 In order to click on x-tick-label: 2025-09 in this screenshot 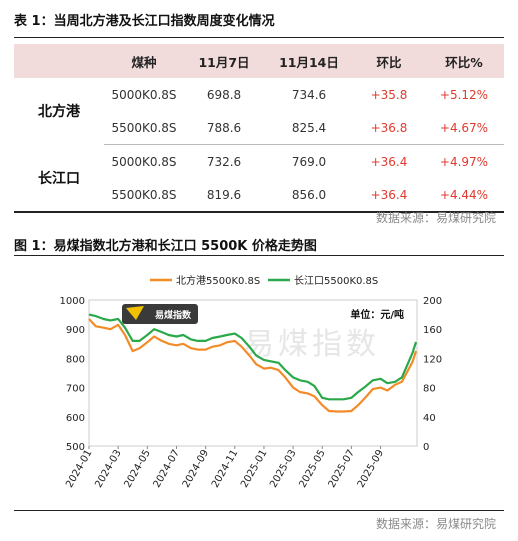, I will do `click(371, 469)`.